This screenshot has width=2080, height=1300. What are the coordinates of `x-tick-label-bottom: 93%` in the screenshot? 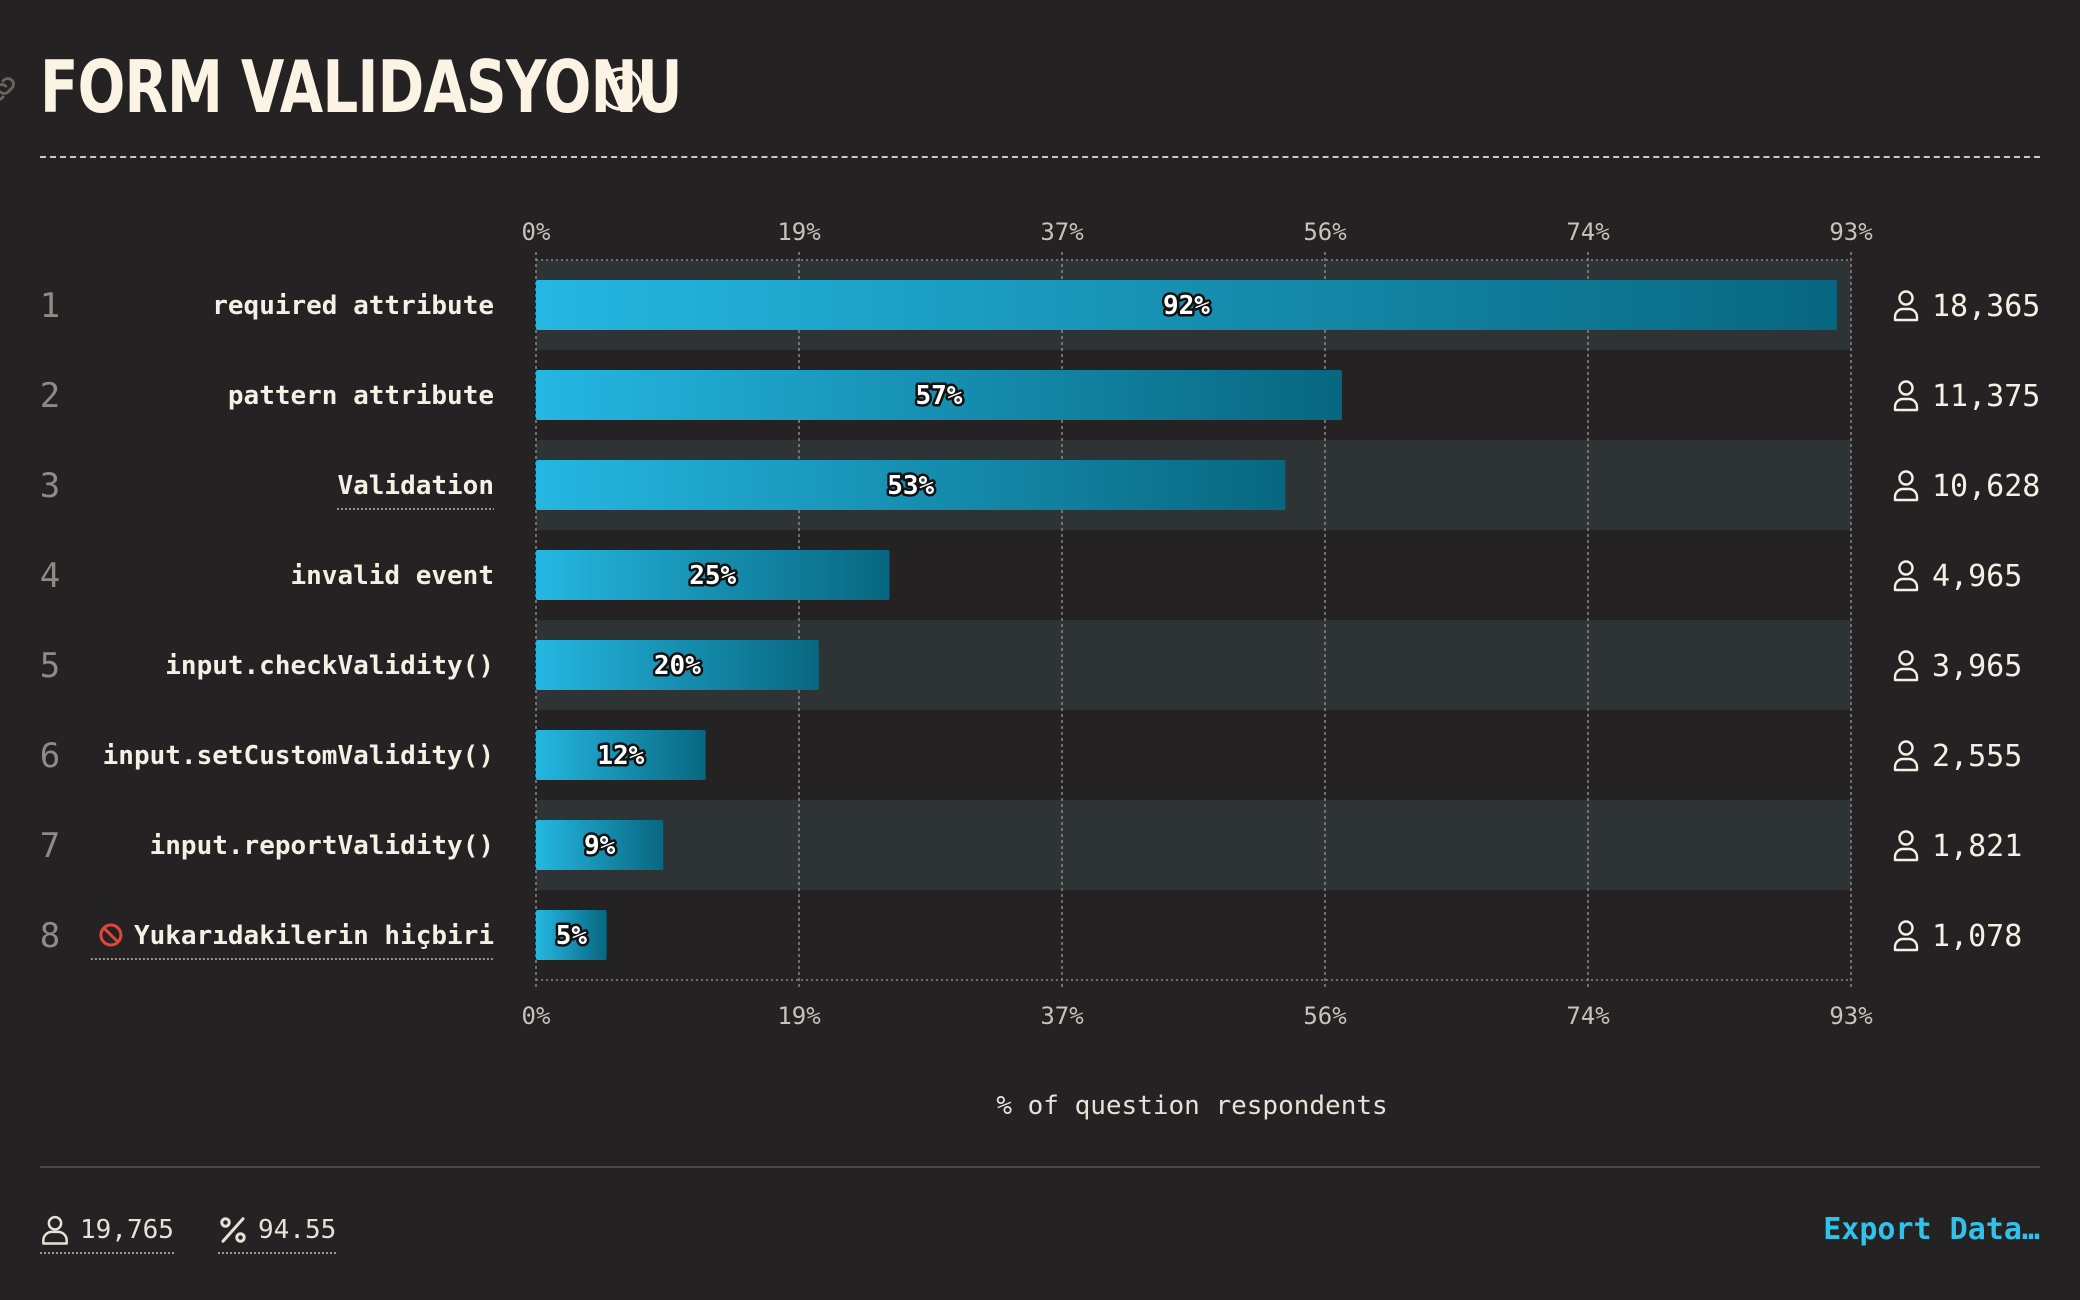 It's located at (1851, 1016).